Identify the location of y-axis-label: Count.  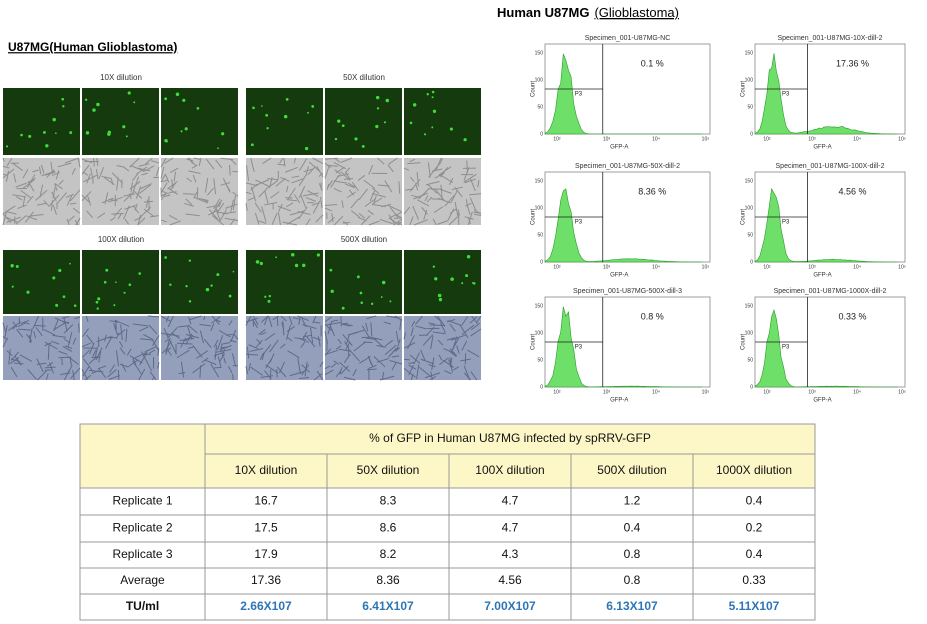
(534, 89).